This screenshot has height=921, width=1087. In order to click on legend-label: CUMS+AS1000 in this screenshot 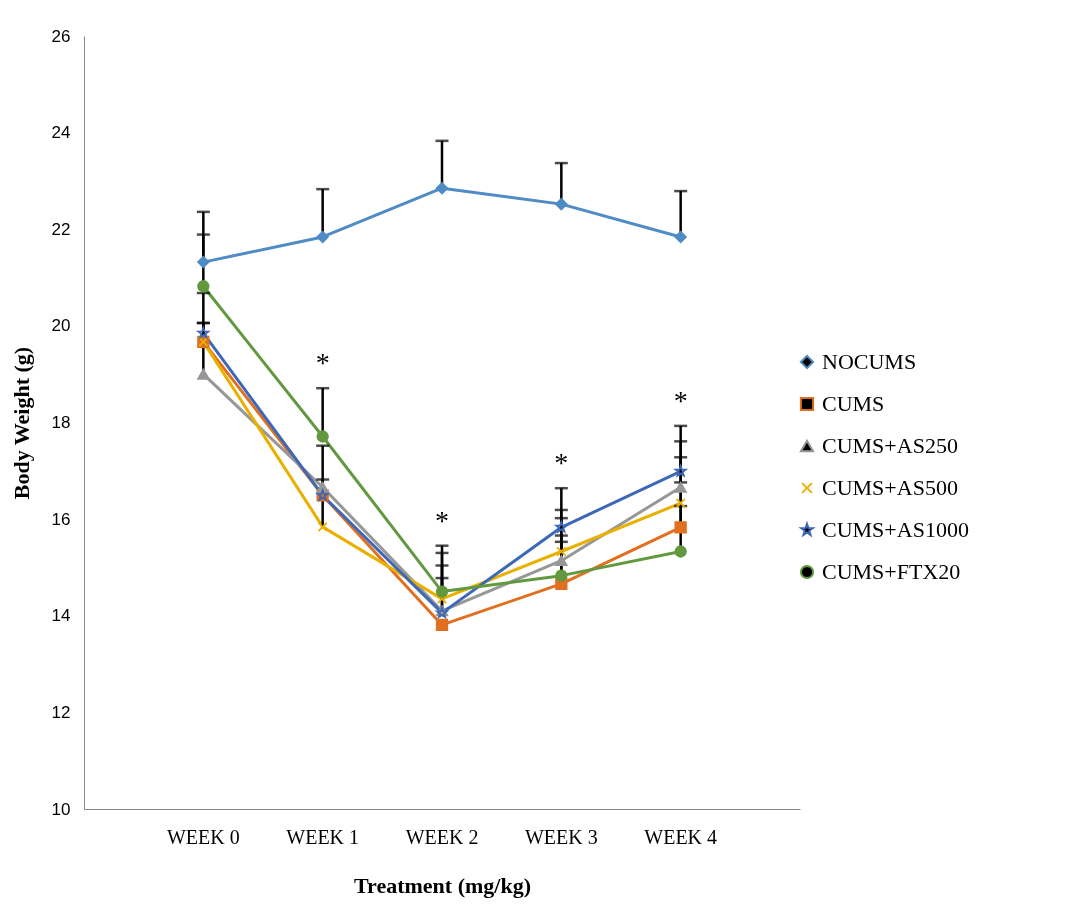, I will do `click(895, 529)`.